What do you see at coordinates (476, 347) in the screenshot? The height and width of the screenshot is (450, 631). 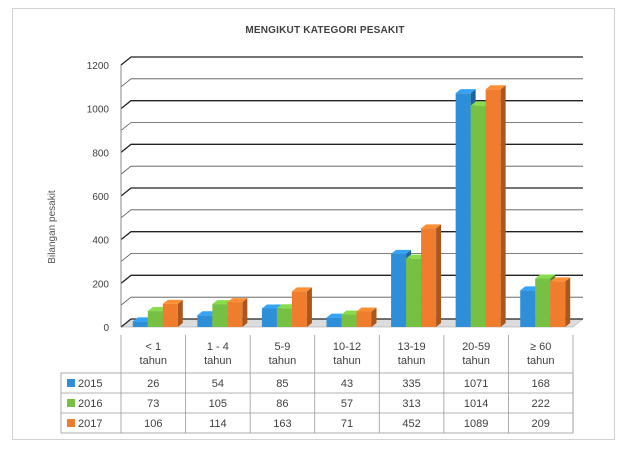 I see `category-label: 20-59` at bounding box center [476, 347].